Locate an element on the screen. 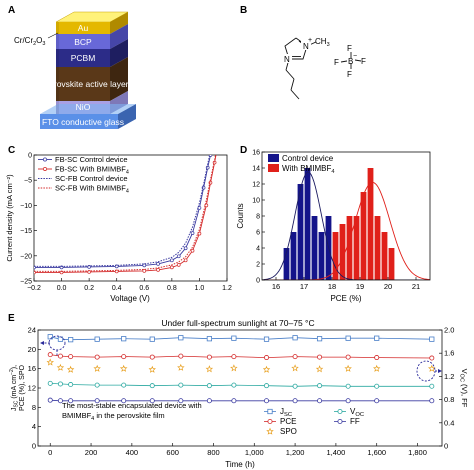  jv-xtick-label: −0.2 is located at coordinates (34, 288).